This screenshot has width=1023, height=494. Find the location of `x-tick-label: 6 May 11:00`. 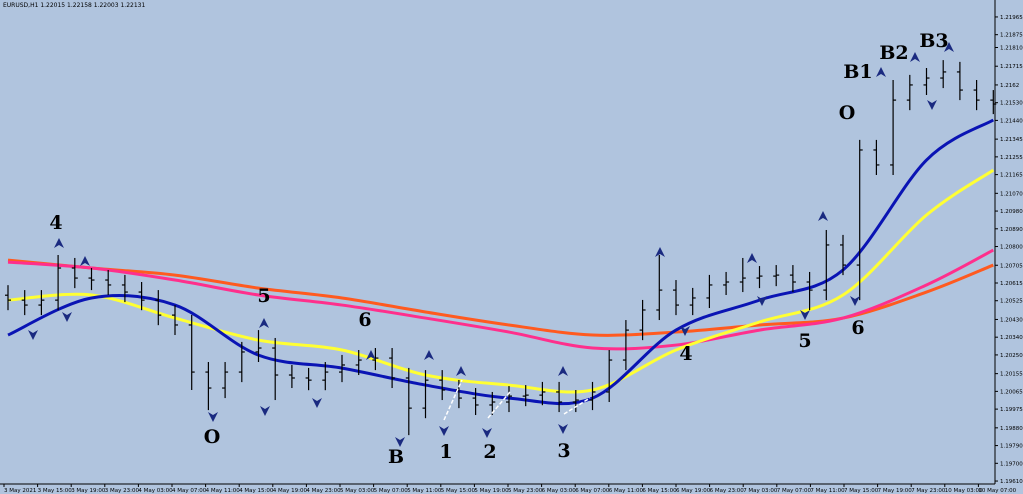

x-tick-label: 6 May 11:00 is located at coordinates (626, 491).